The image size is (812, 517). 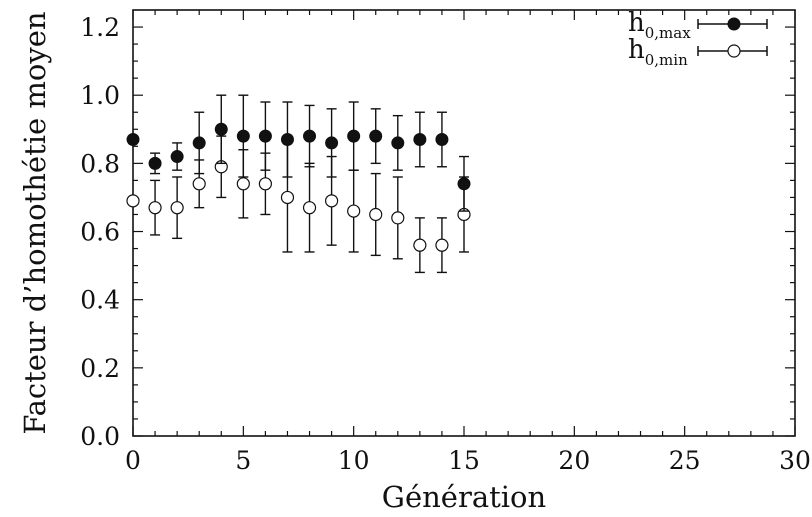 I want to click on x-axis-title: Génération, so click(x=464, y=497).